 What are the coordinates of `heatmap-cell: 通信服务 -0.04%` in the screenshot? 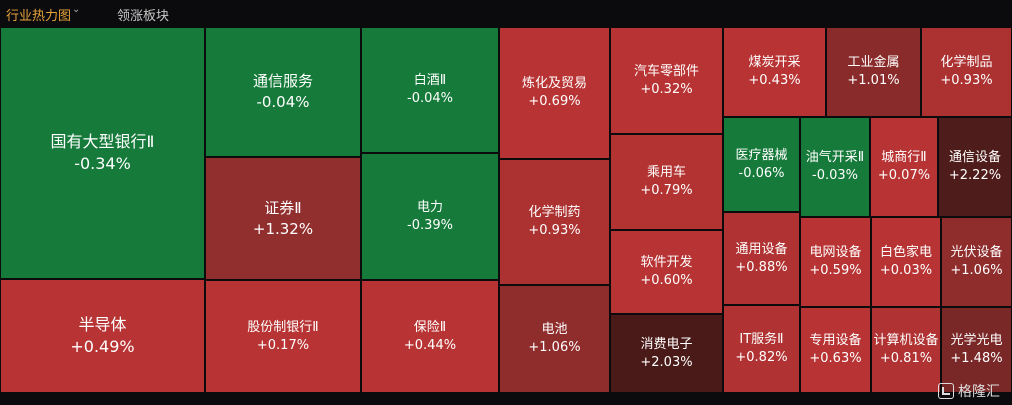 It's located at (283, 92).